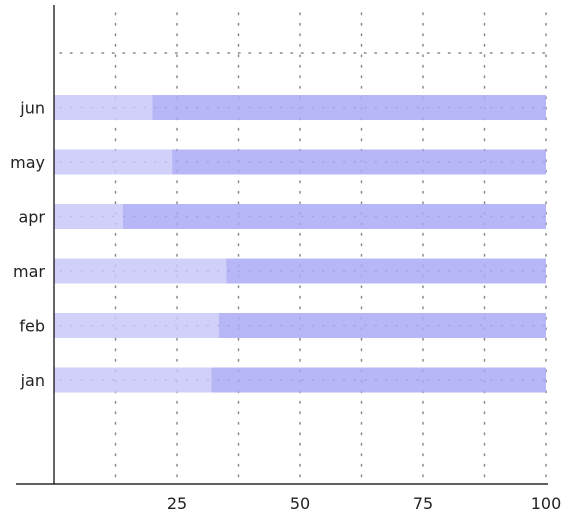 Image resolution: width=565 pixels, height=516 pixels. What do you see at coordinates (300, 503) in the screenshot?
I see `x-tick-label-50: 50` at bounding box center [300, 503].